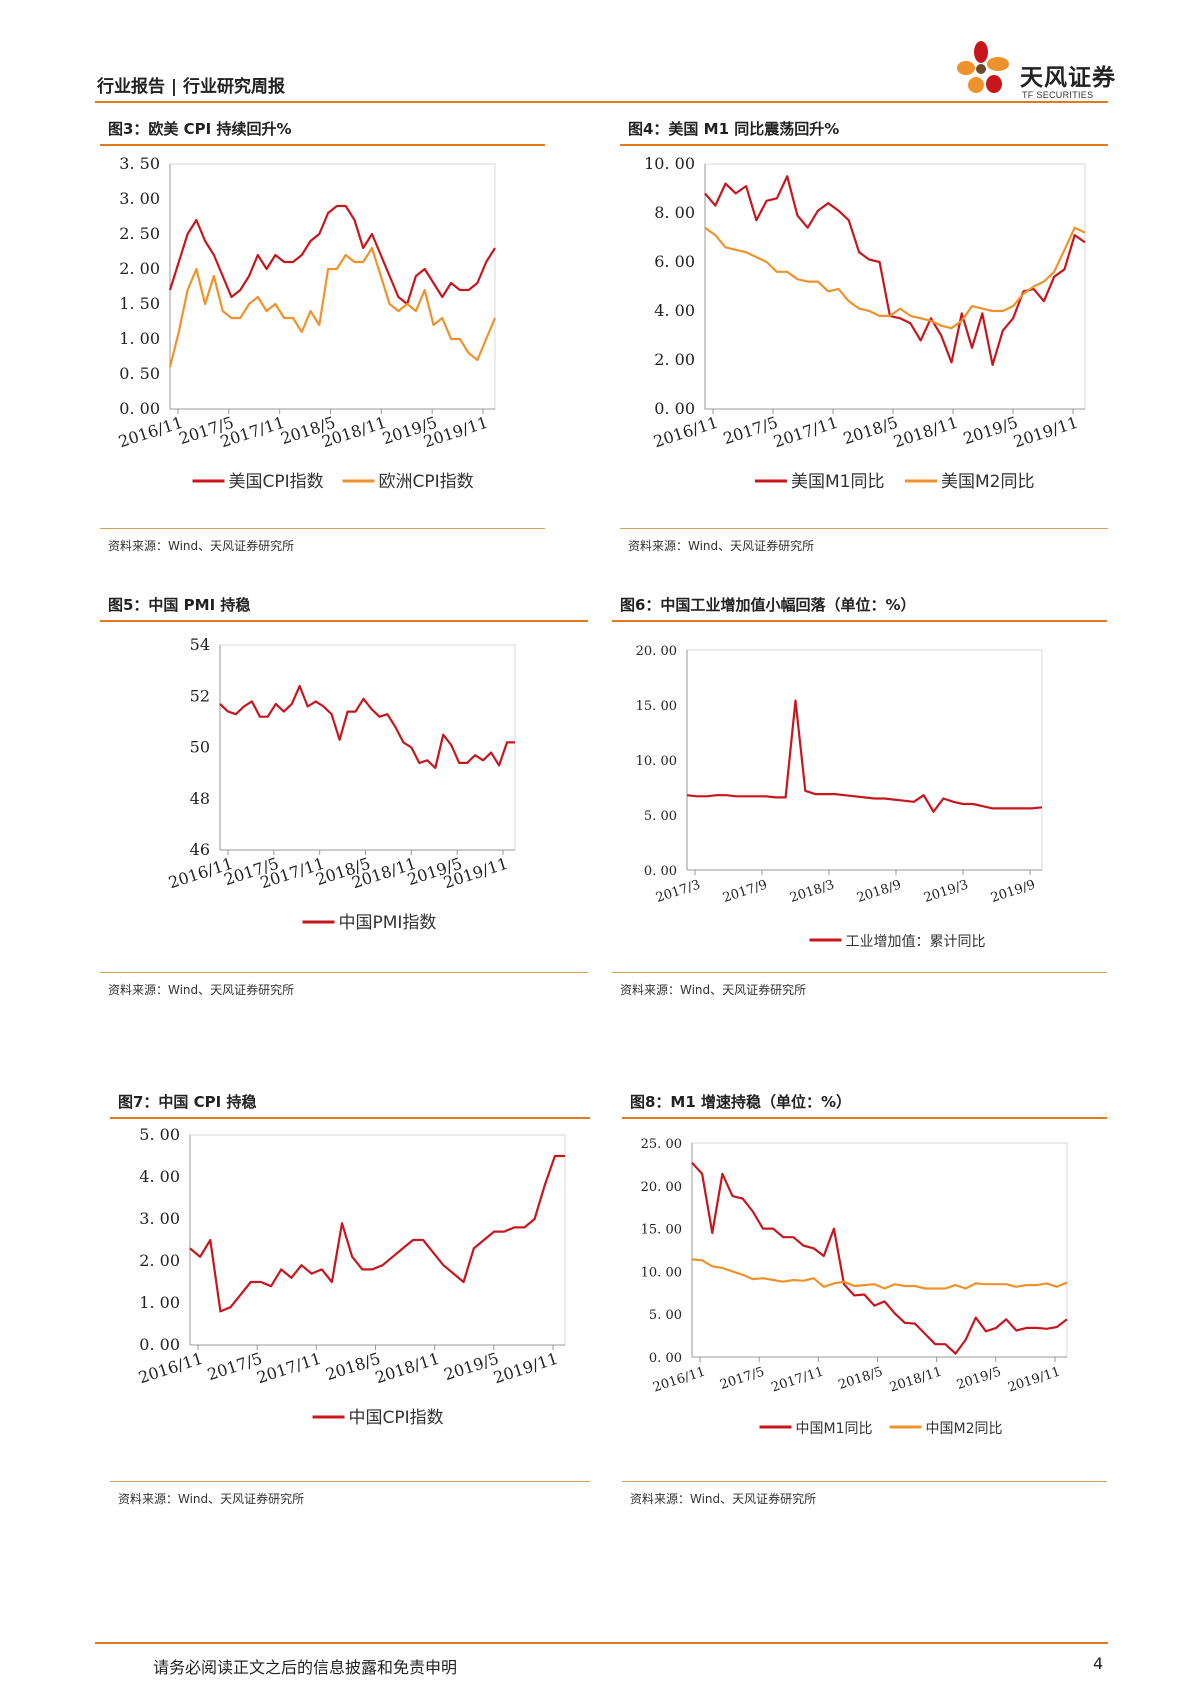  I want to click on x-tick-label: 2018/3, so click(812, 892).